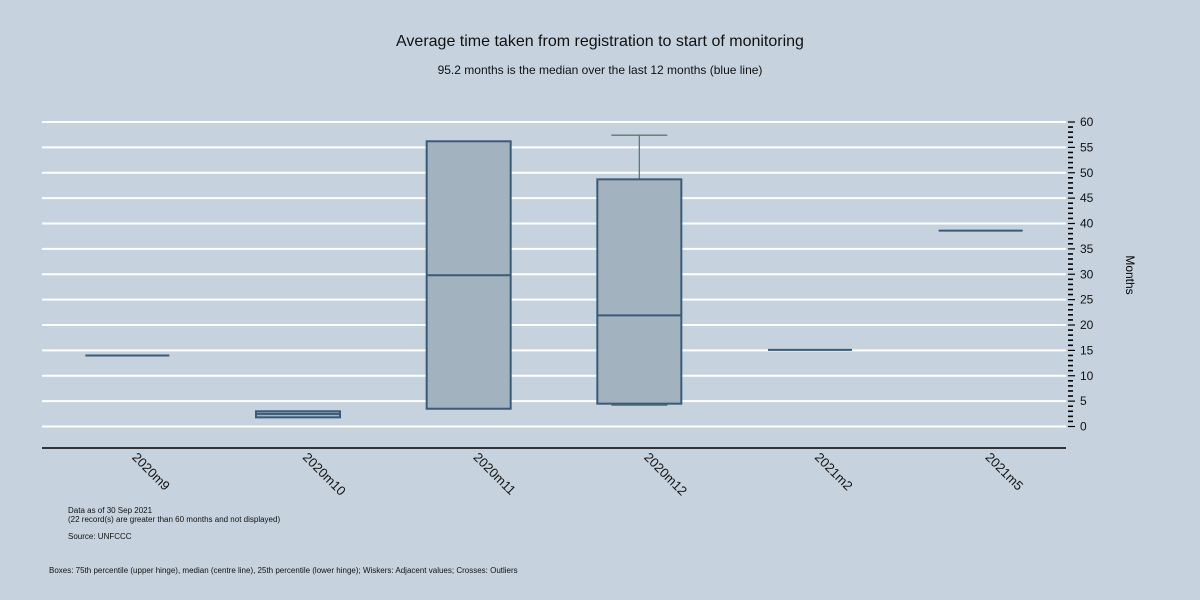 The width and height of the screenshot is (1200, 600). I want to click on y-axis-label: Months, so click(1130, 274).